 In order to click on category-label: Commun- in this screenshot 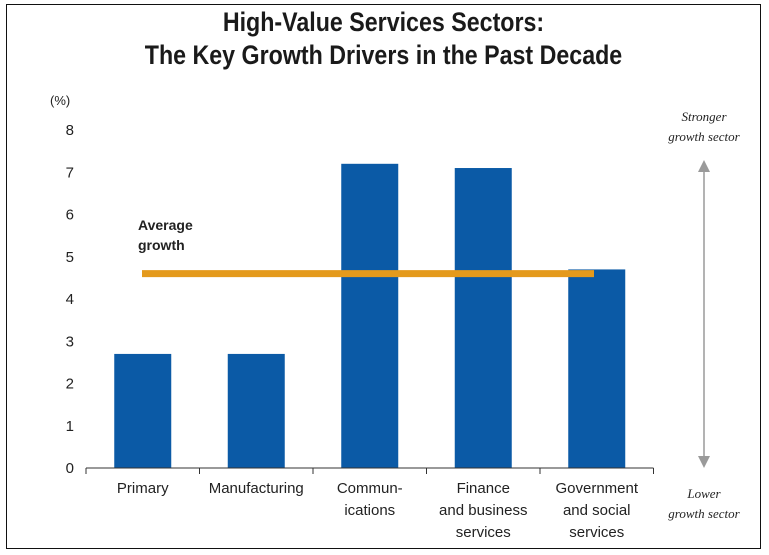, I will do `click(370, 488)`.